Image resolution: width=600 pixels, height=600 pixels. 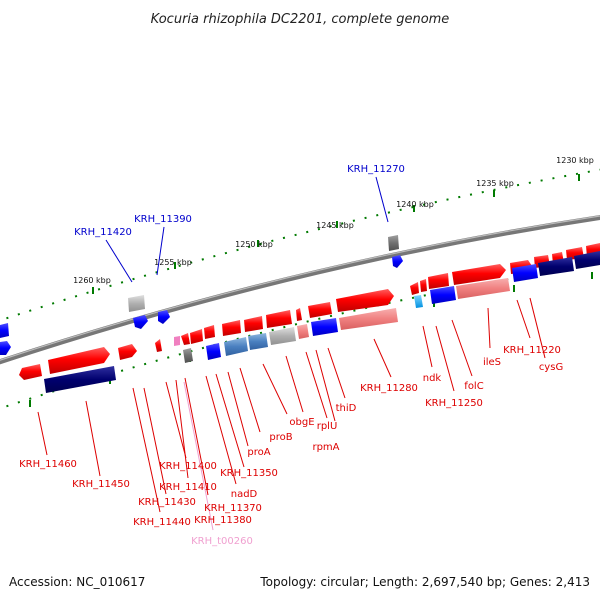 What do you see at coordinates (222, 541) in the screenshot?
I see `gene-label: KRH_t00260` at bounding box center [222, 541].